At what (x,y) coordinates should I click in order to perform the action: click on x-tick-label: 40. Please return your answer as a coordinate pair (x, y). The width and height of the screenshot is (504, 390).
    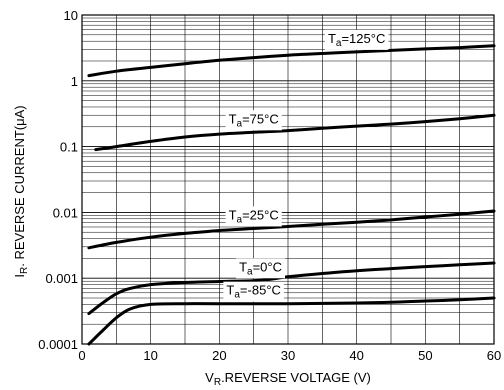
    Looking at the image, I should click on (356, 355).